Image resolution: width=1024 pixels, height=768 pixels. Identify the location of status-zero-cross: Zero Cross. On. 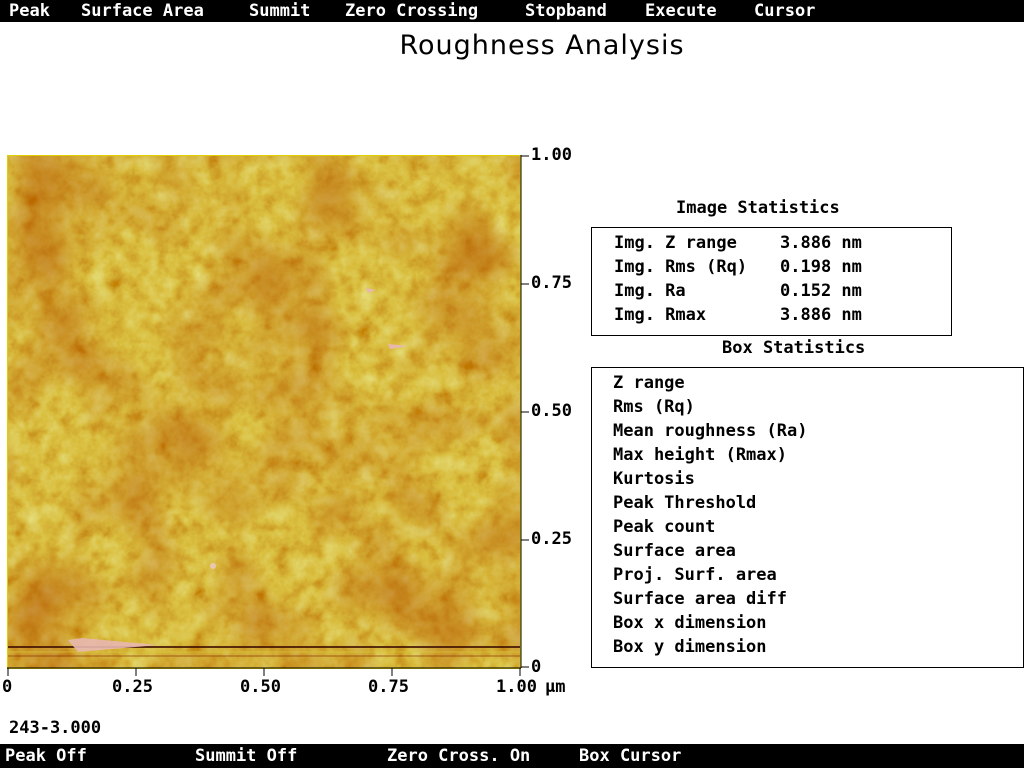
(459, 756).